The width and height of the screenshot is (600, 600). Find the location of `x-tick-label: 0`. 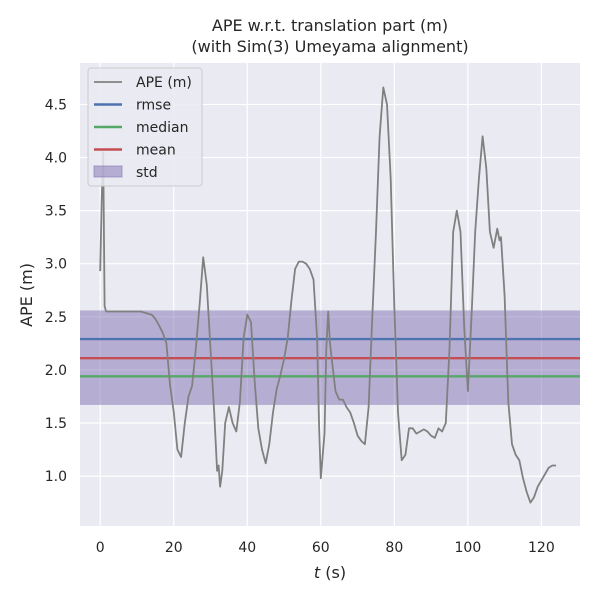

x-tick-label: 0 is located at coordinates (100, 548).